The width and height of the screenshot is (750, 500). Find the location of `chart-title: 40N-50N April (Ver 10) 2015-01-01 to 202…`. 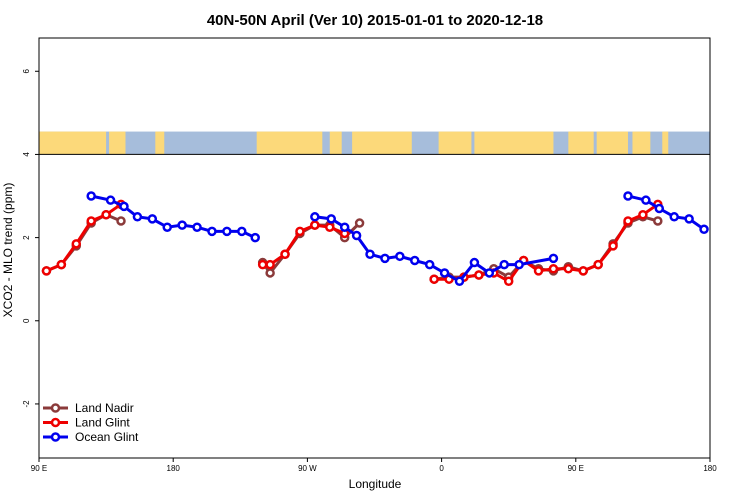

chart-title: 40N-50N April (Ver 10) 2015-01-01 to 202… is located at coordinates (375, 20).